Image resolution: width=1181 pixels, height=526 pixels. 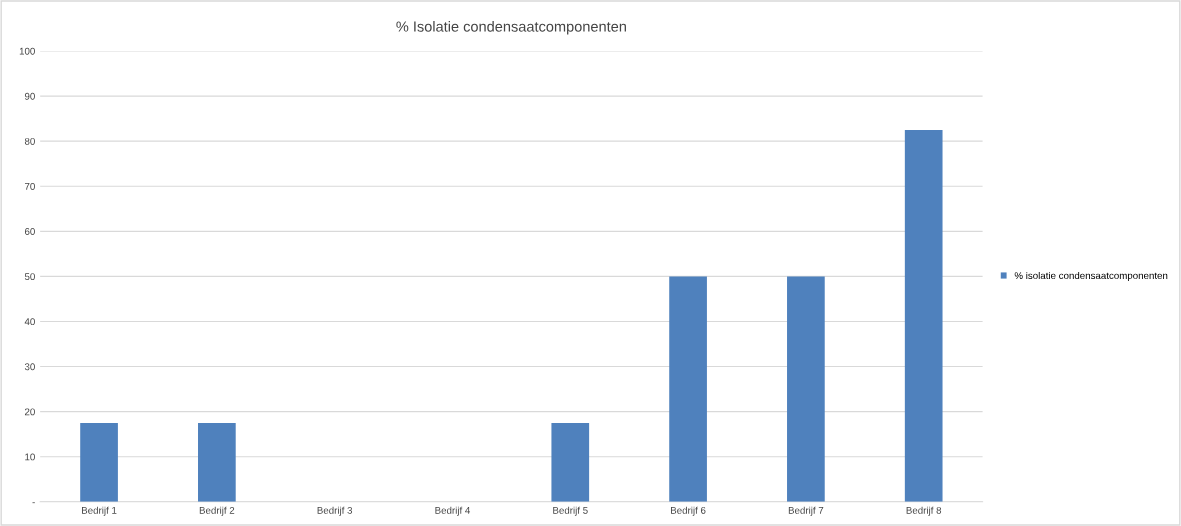 I want to click on x-tick-label: Bedrijf 5, so click(x=570, y=511).